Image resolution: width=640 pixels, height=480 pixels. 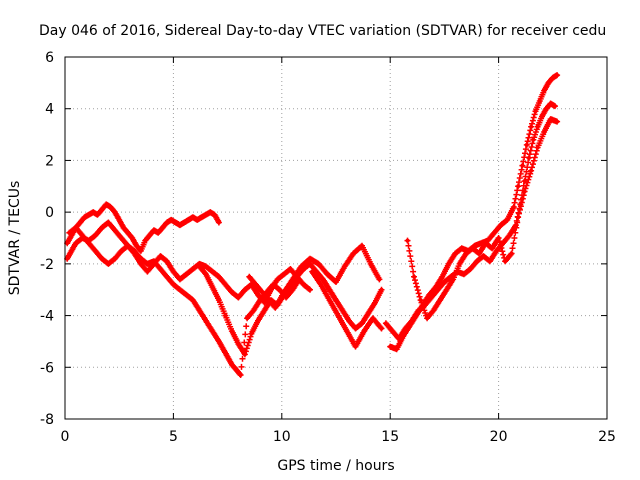 What do you see at coordinates (47, 265) in the screenshot?
I see `y-tick-label: -2` at bounding box center [47, 265].